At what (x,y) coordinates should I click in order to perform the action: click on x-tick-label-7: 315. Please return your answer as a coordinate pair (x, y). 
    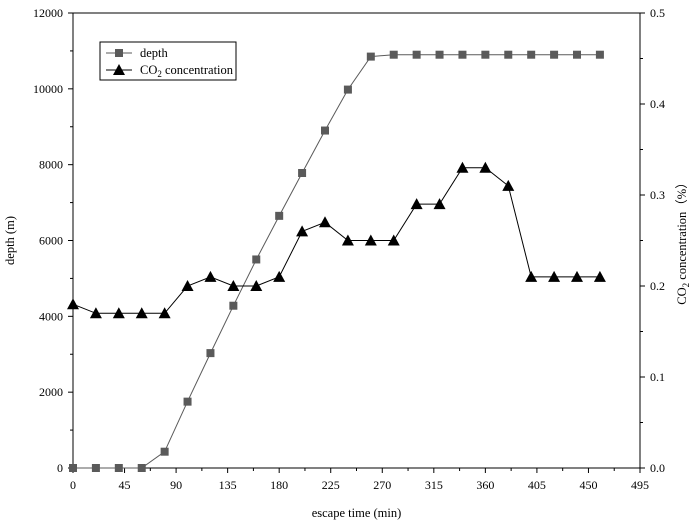
    Looking at the image, I should click on (434, 485).